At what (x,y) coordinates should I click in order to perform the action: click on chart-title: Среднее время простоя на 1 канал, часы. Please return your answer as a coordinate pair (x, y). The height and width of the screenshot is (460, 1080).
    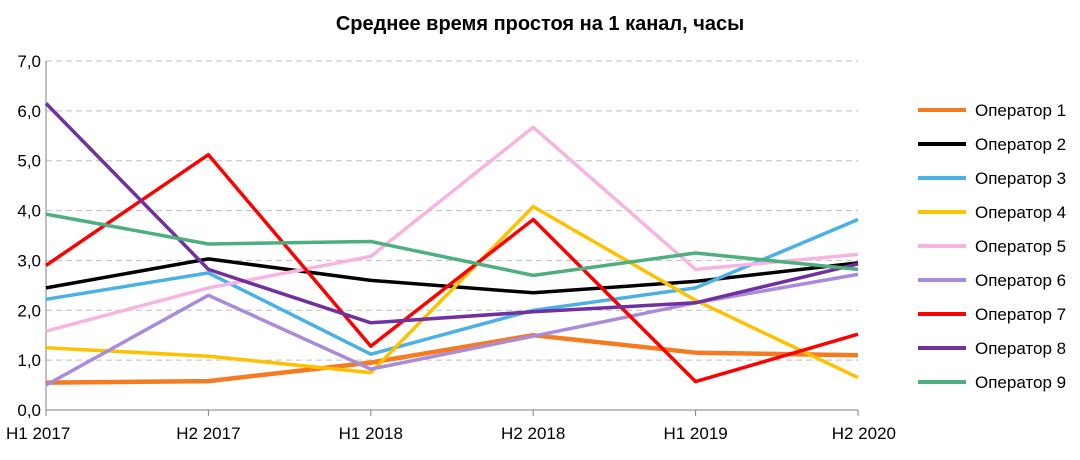
    Looking at the image, I should click on (540, 24).